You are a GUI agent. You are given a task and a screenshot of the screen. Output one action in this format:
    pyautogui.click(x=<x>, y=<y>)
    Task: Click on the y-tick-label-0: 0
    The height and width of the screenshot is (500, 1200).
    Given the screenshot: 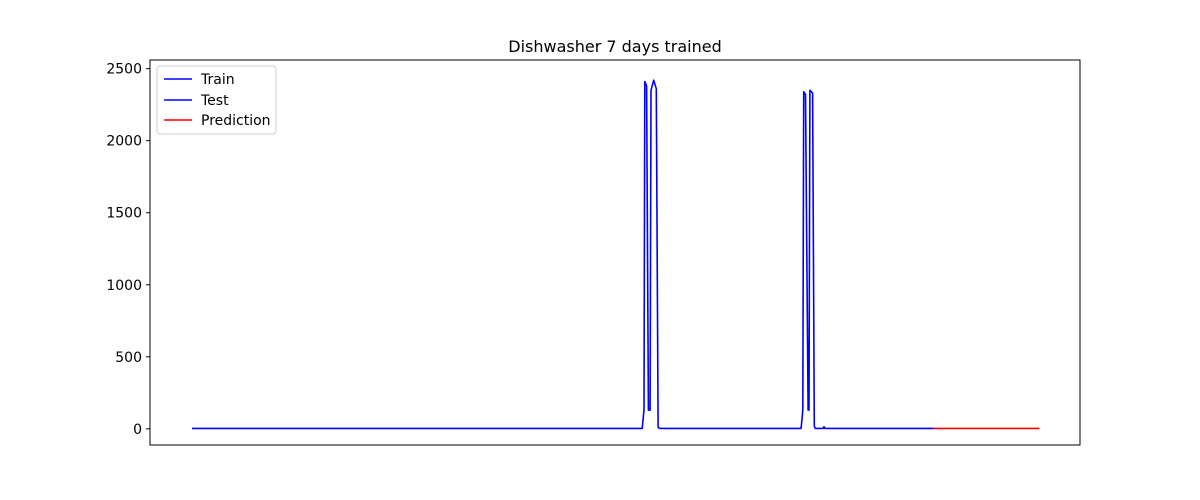 What is the action you would take?
    pyautogui.click(x=137, y=430)
    